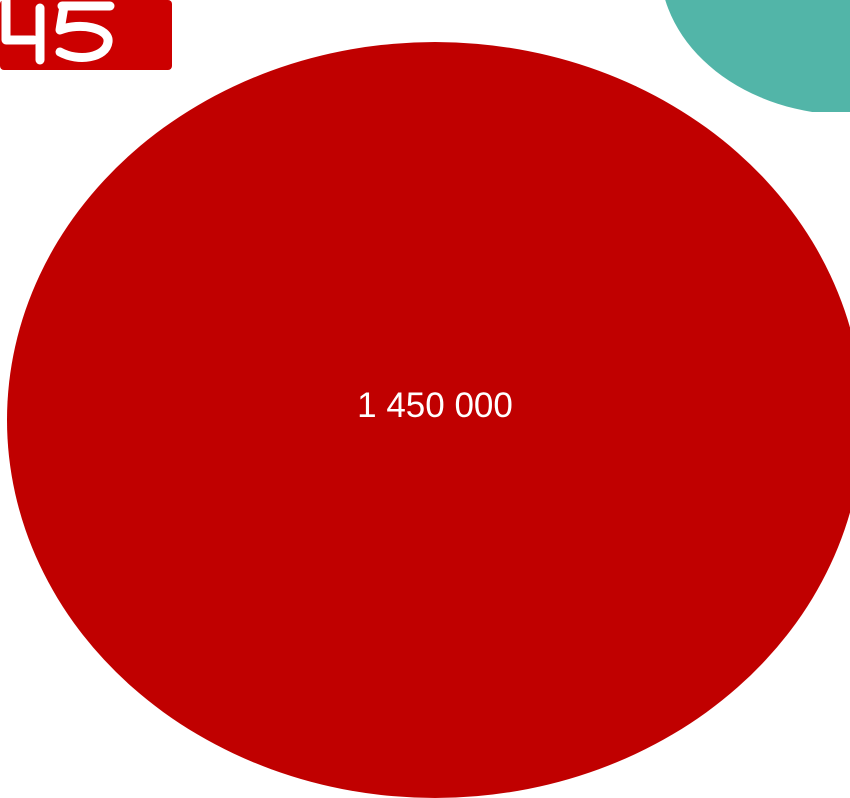  I want to click on teal-circle-shape, so click(757, 56).